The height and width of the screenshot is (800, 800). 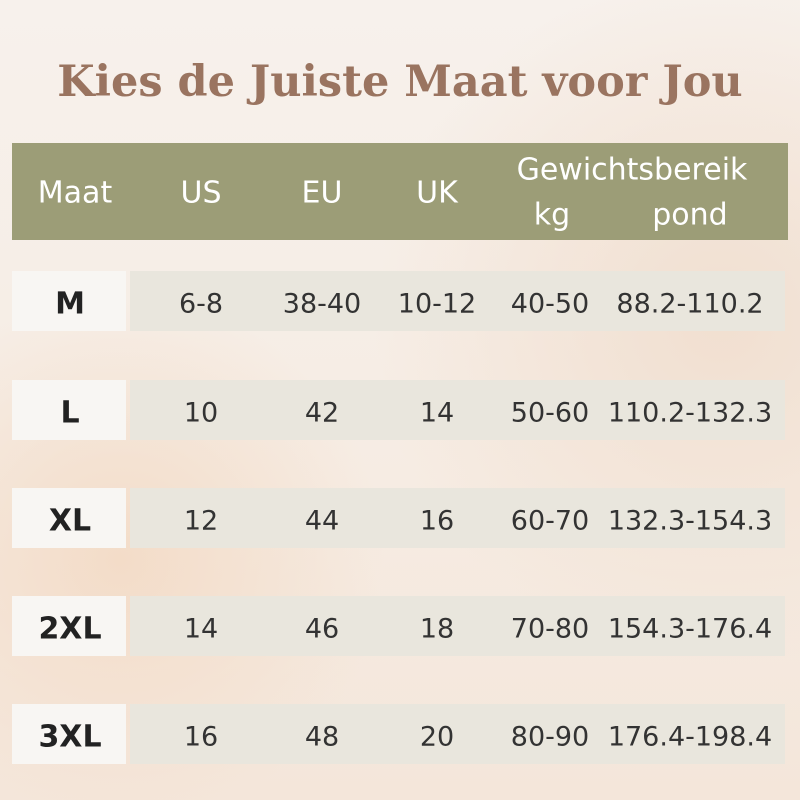 What do you see at coordinates (400, 82) in the screenshot?
I see `title: Kies de Juiste Maat voor Jou` at bounding box center [400, 82].